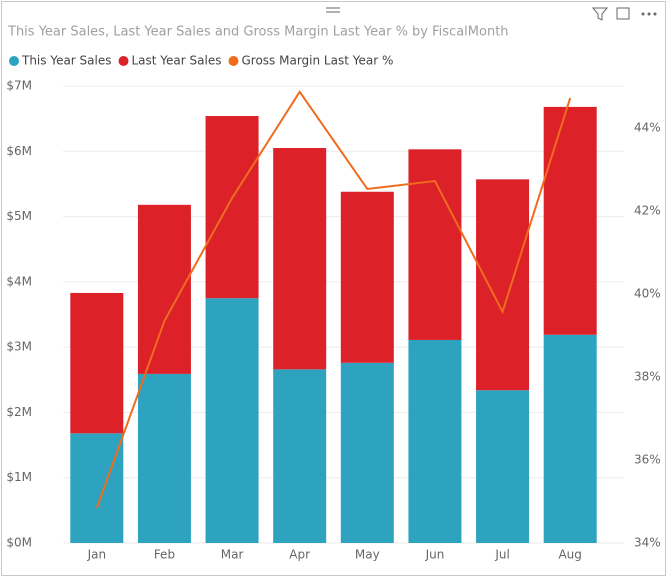  I want to click on y2-tick-label: 40%, so click(647, 293).